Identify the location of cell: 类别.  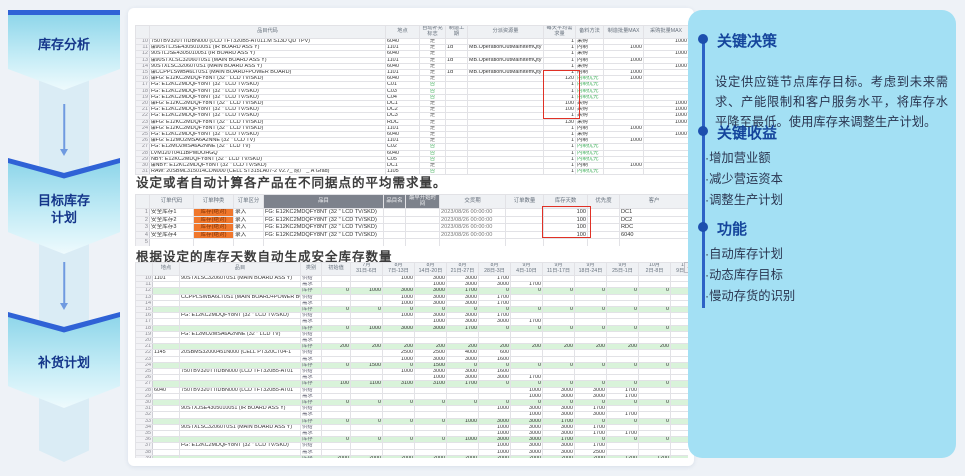
(311, 269).